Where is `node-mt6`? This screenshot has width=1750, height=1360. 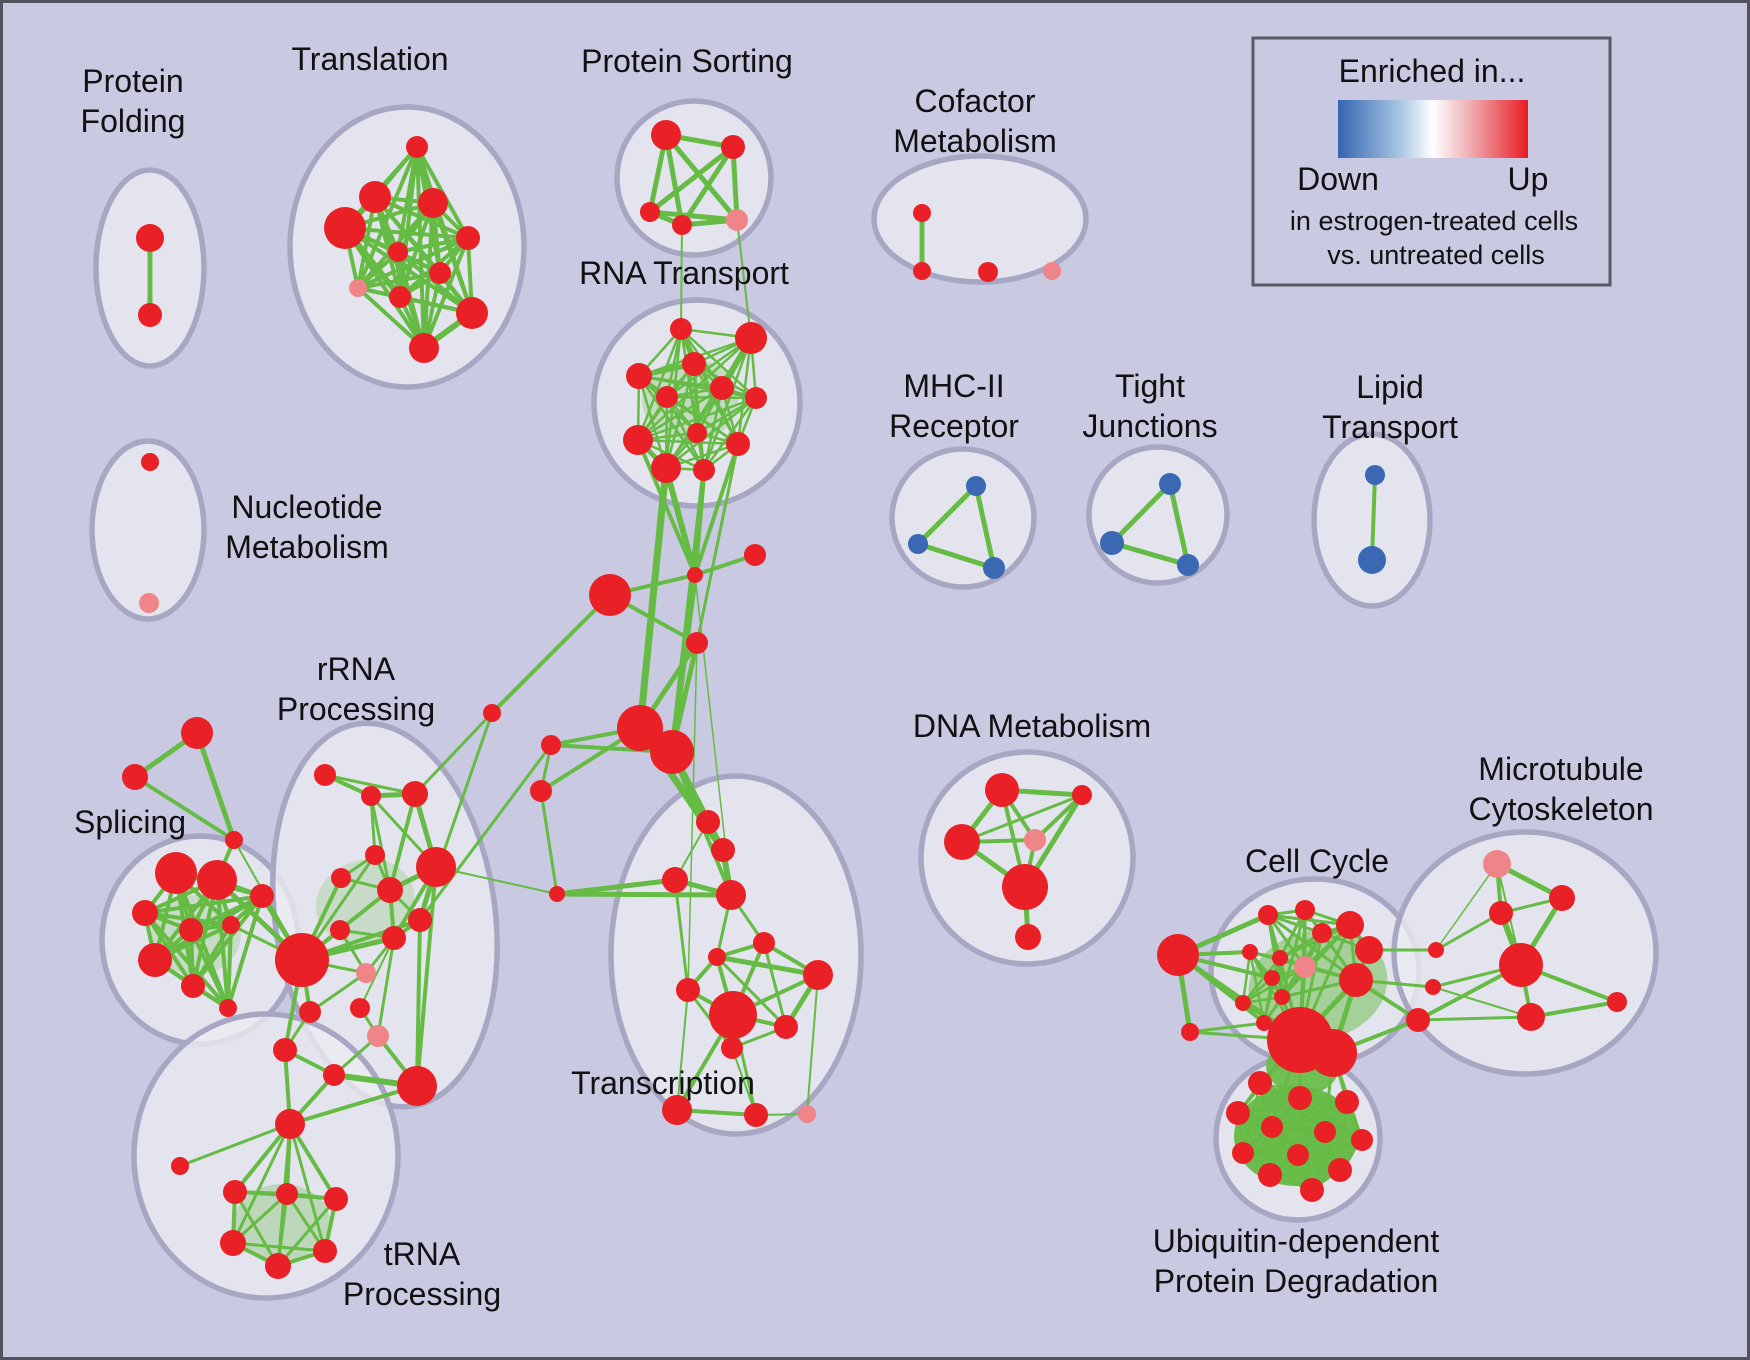
node-mt6 is located at coordinates (1617, 1002).